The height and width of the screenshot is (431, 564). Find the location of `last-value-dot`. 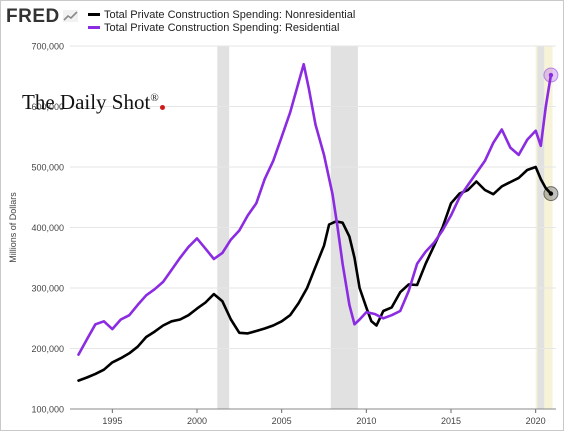

last-value-dot is located at coordinates (551, 193).